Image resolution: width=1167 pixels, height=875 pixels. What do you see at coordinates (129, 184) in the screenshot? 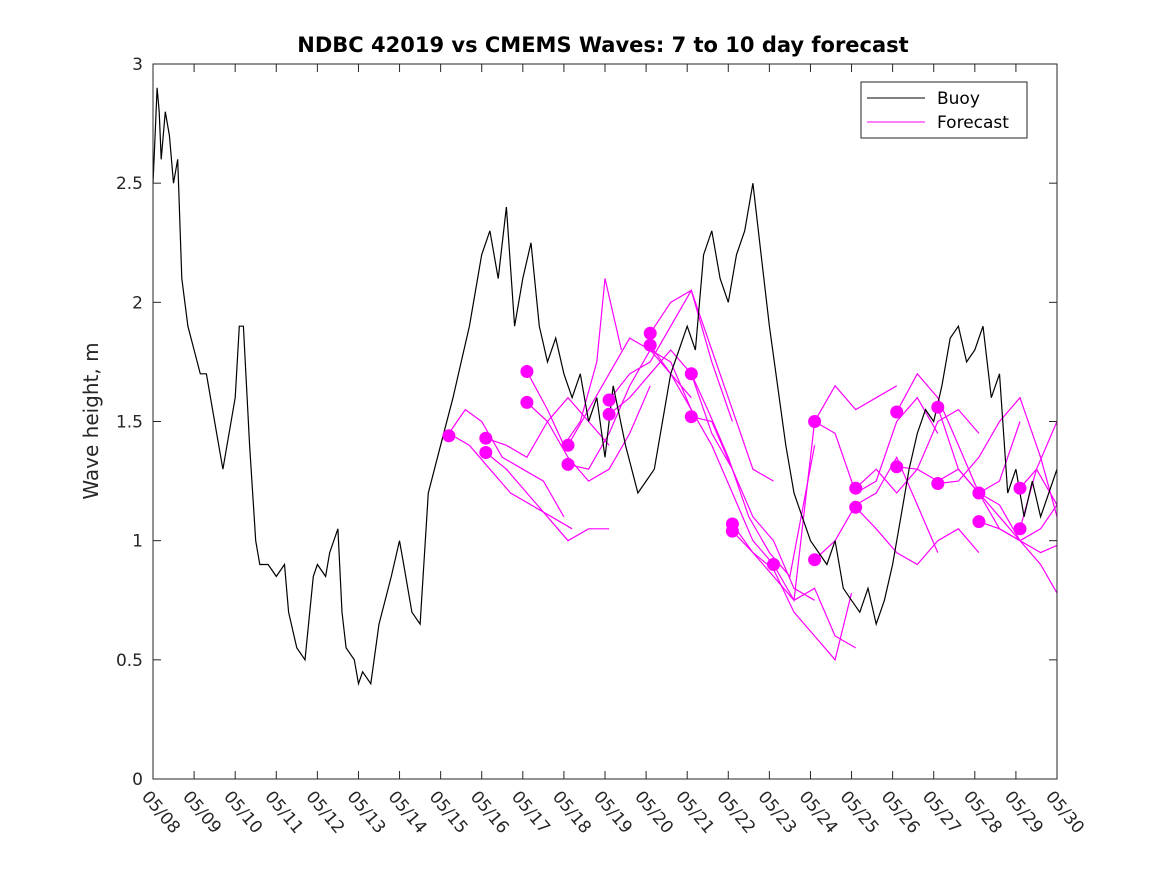
I see `y-tick-label-5: 2.5` at bounding box center [129, 184].